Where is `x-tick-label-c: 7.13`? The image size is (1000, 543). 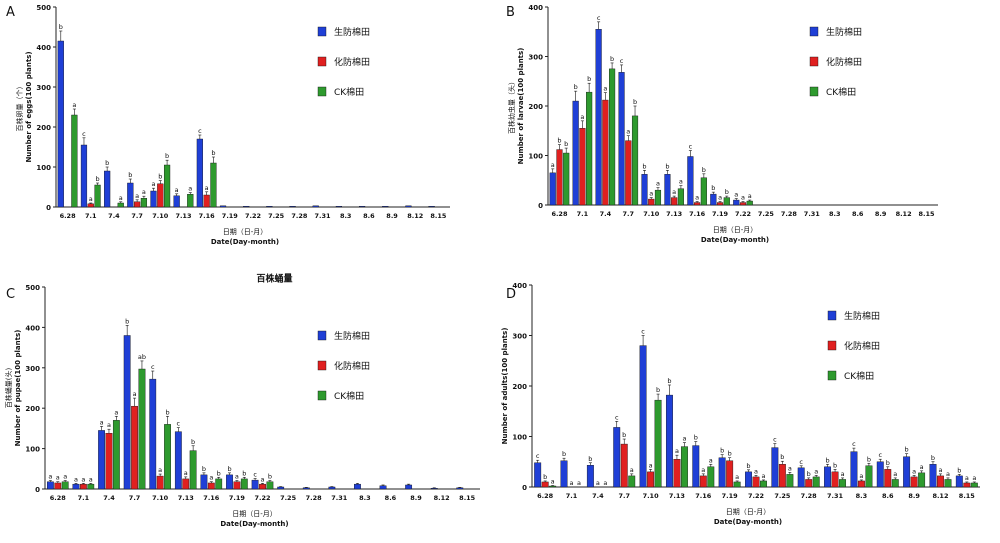
x-tick-label-c: 7.13 is located at coordinates (186, 498).